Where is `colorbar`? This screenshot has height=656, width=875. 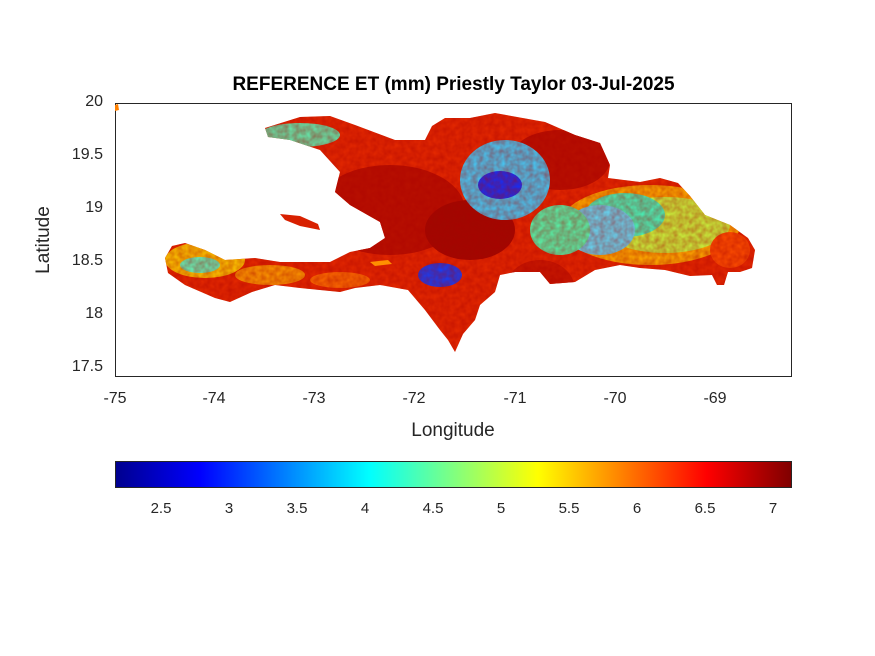
colorbar is located at coordinates (453, 474).